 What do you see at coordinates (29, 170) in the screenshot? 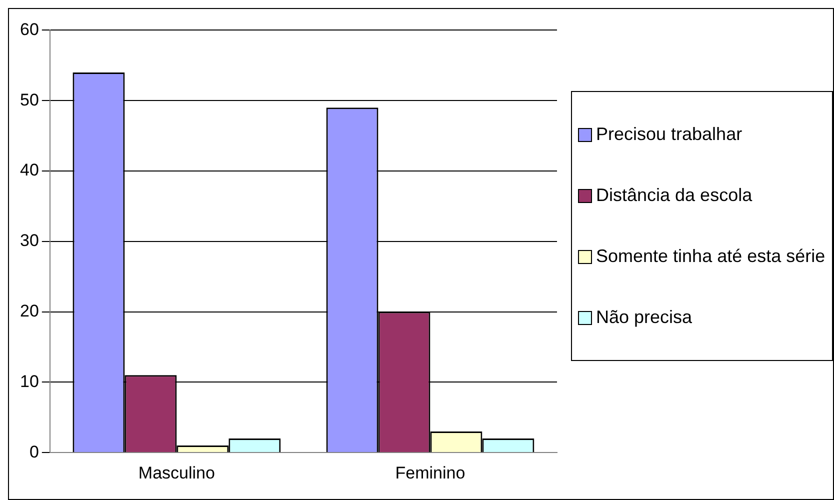
I see `y-tick-label: 40` at bounding box center [29, 170].